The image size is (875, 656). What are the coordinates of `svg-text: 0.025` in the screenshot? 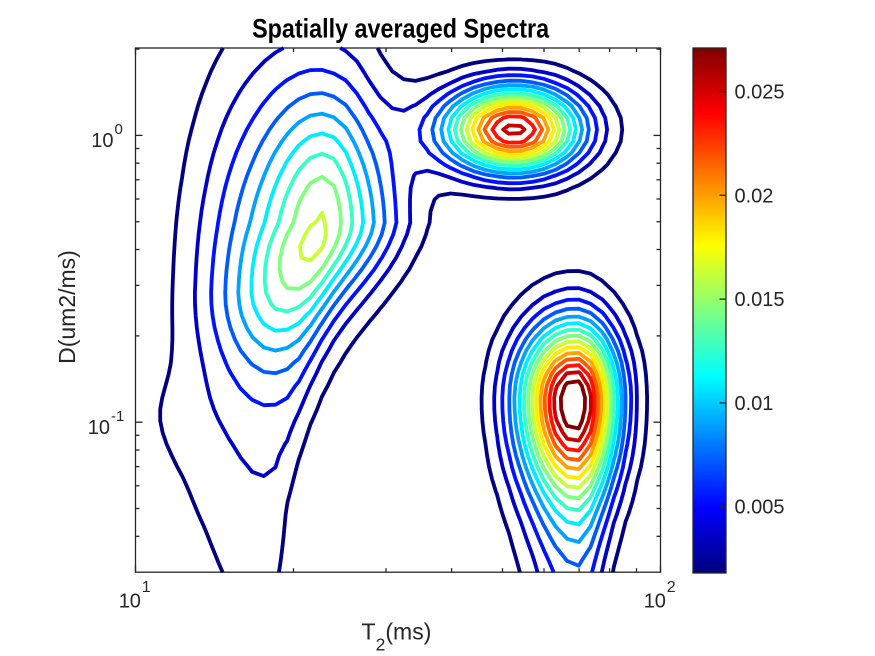 It's located at (760, 93).